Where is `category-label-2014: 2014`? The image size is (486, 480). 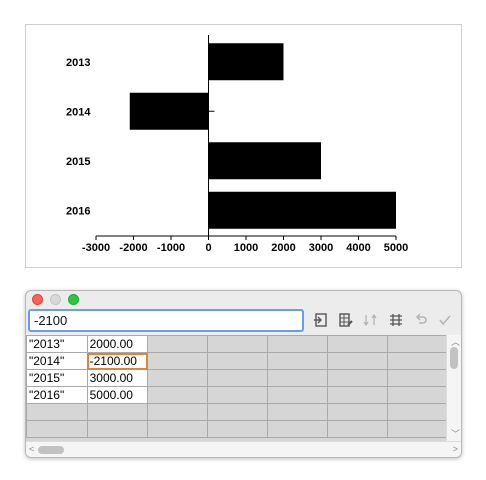 category-label-2014: 2014 is located at coordinates (78, 112).